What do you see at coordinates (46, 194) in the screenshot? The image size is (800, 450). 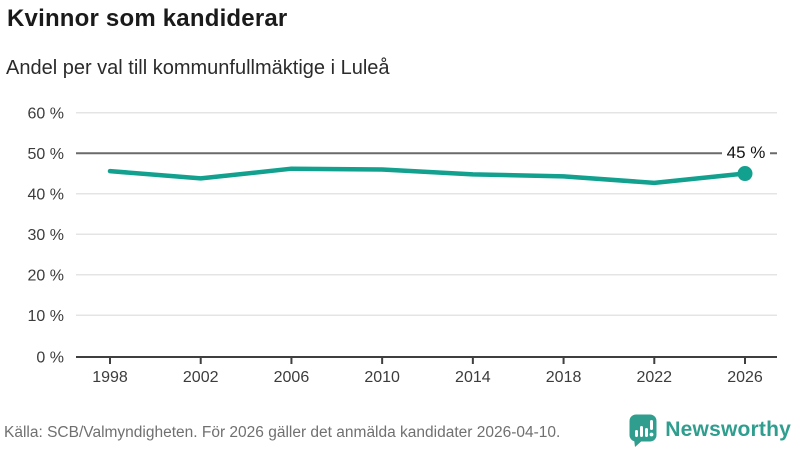 I see `y-tick-label: 40 %` at bounding box center [46, 194].